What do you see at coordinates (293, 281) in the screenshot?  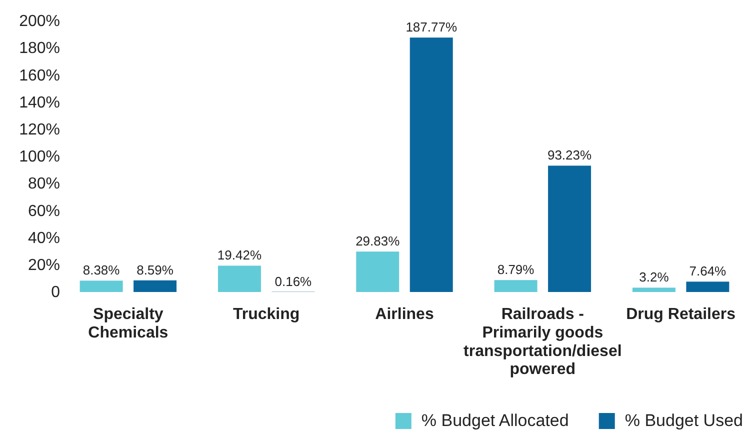 I see `data-label: 0.16%` at bounding box center [293, 281].